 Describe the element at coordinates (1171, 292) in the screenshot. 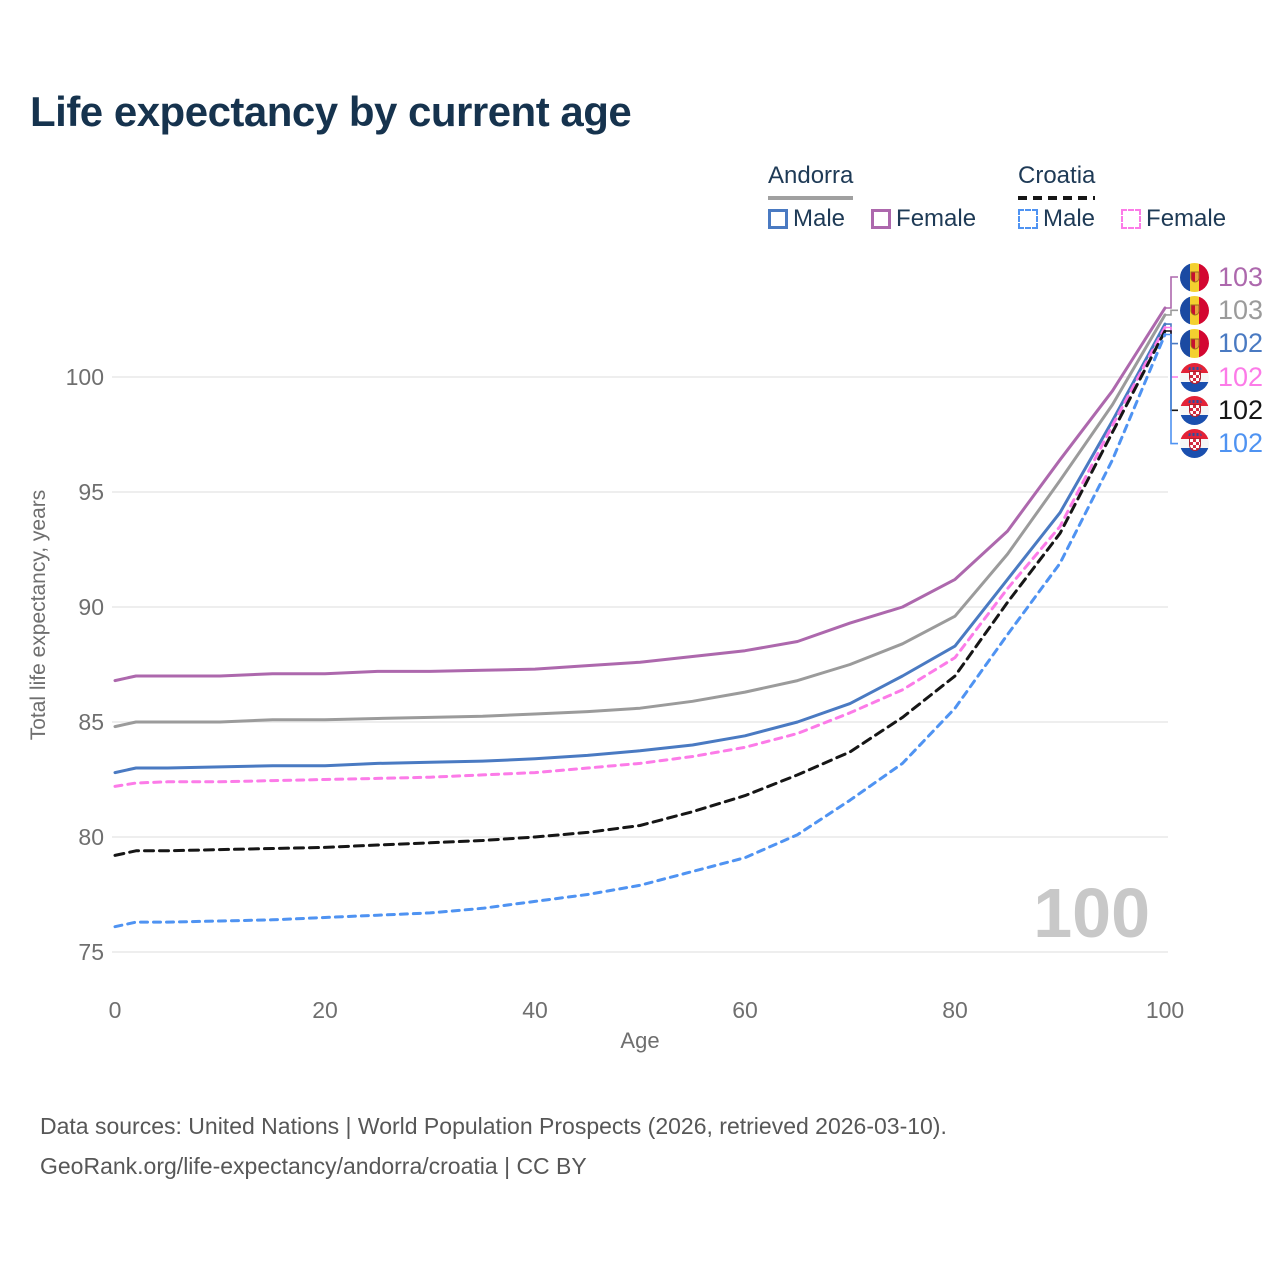

I see `leader-line-andorra-female` at that location.